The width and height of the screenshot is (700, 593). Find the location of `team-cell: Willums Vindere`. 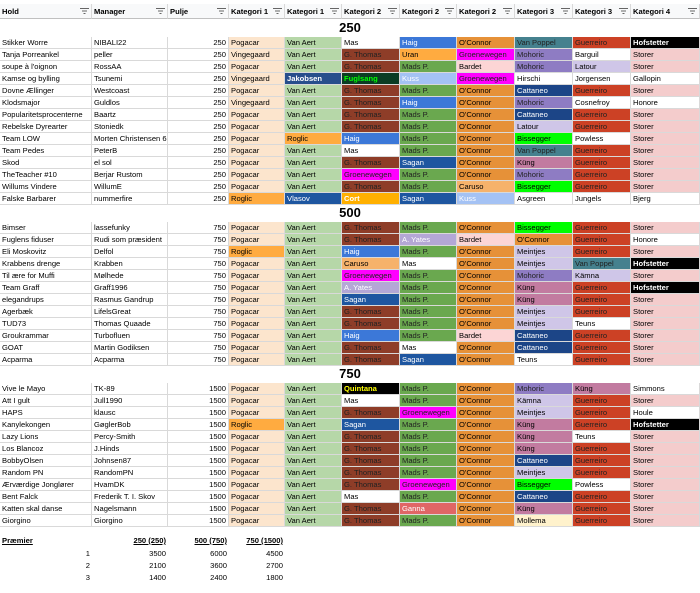

team-cell: Willums Vindere is located at coordinates (46, 187).